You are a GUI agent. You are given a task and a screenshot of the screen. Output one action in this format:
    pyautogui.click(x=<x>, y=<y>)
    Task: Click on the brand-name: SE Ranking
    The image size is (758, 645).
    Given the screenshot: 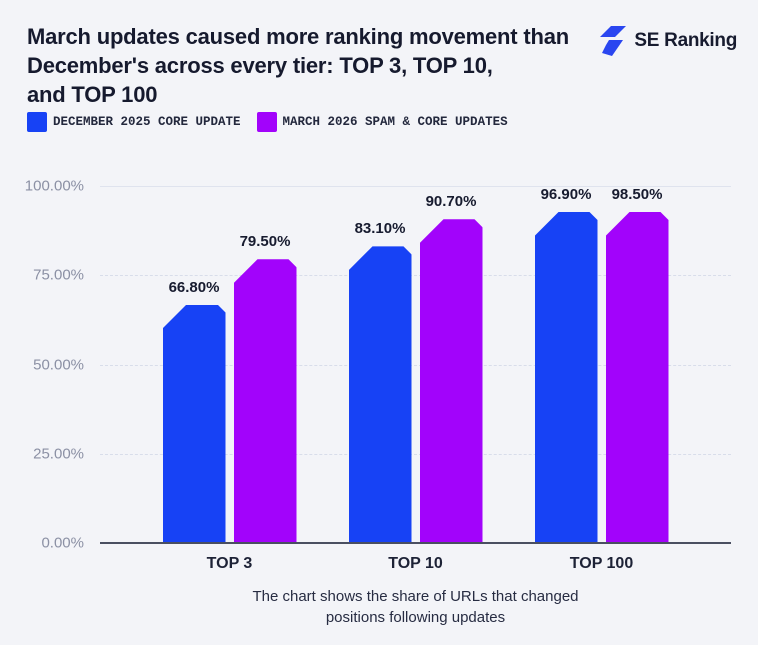 What is the action you would take?
    pyautogui.click(x=685, y=40)
    